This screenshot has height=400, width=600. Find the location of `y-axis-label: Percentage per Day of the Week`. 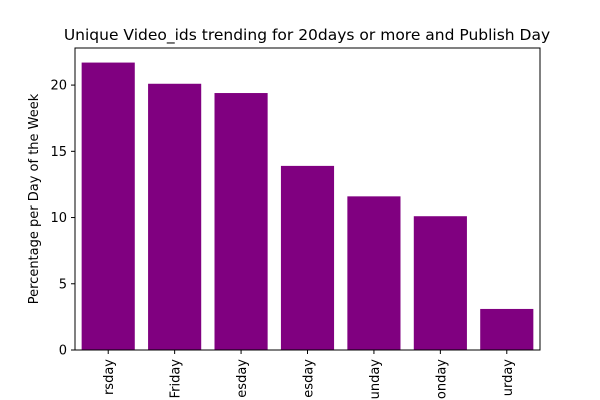

y-axis-label: Percentage per Day of the Week is located at coordinates (34, 198).